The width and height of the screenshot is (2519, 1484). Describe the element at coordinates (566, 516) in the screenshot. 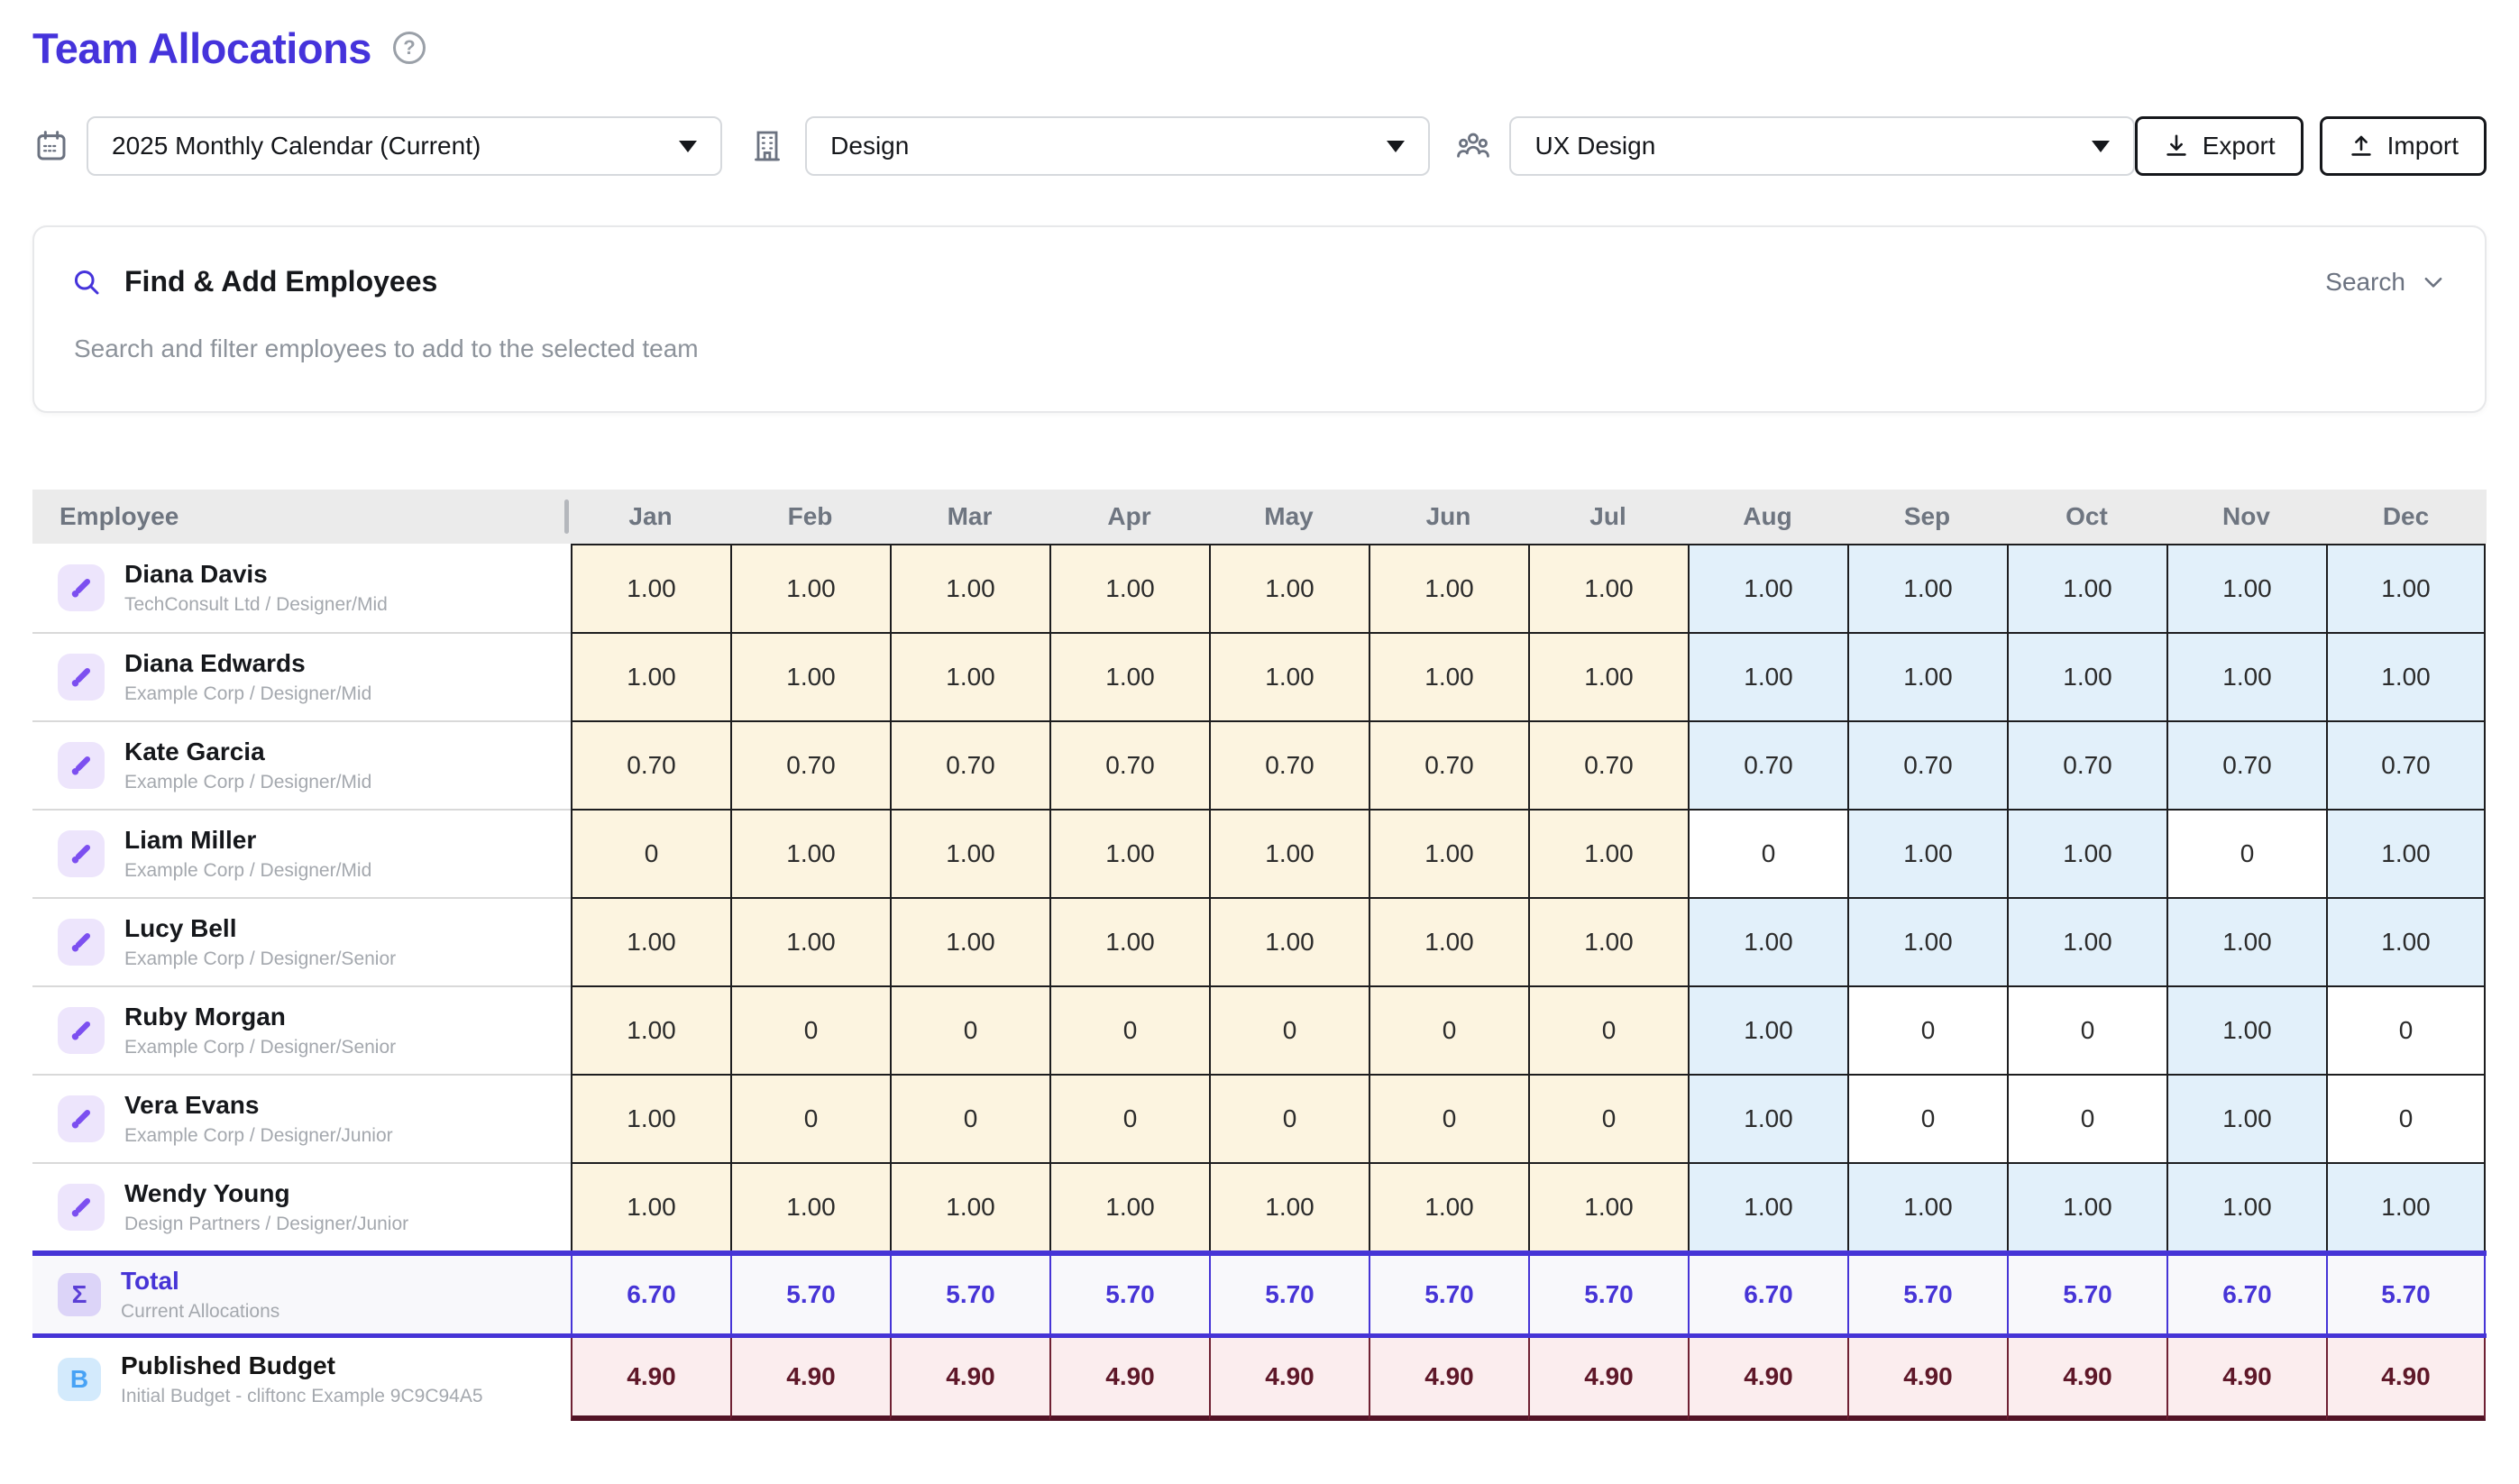

I see `column-resize-handle` at that location.